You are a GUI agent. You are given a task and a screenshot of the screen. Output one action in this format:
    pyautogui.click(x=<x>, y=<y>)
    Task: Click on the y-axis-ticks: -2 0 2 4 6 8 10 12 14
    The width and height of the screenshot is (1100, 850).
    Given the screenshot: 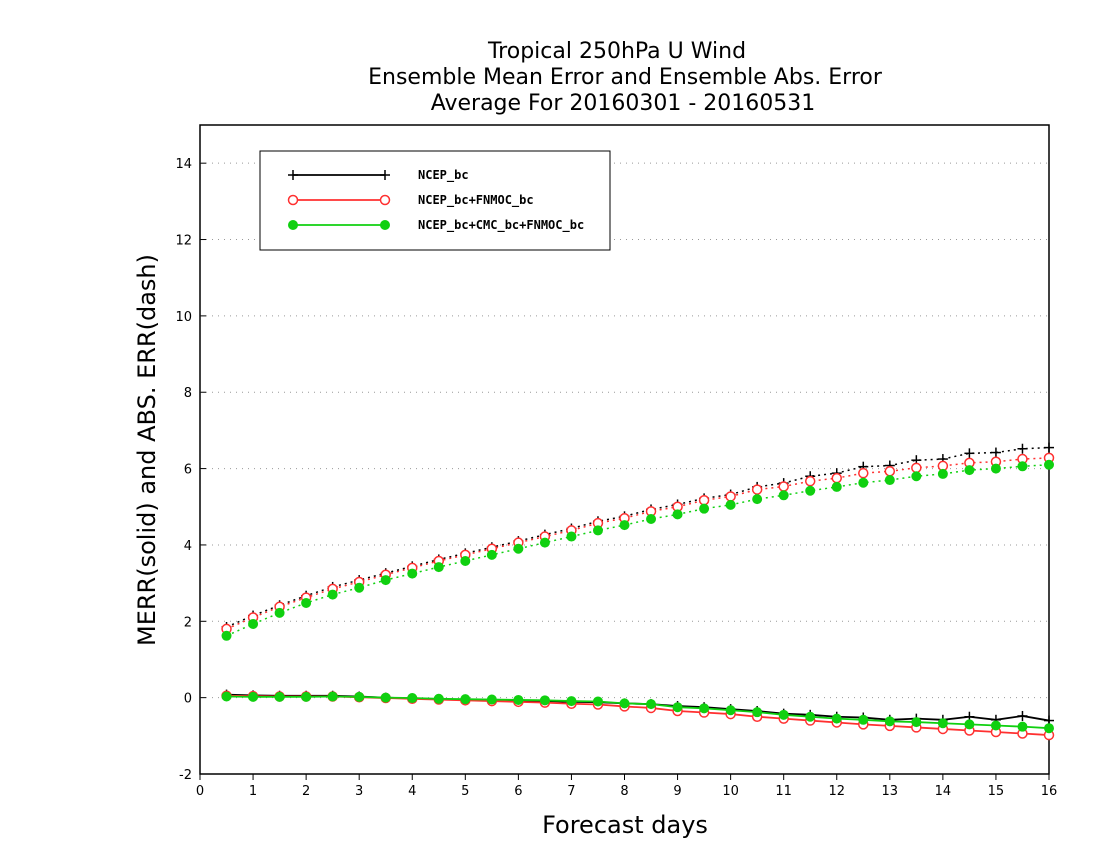 What is the action you would take?
    pyautogui.click(x=190, y=470)
    